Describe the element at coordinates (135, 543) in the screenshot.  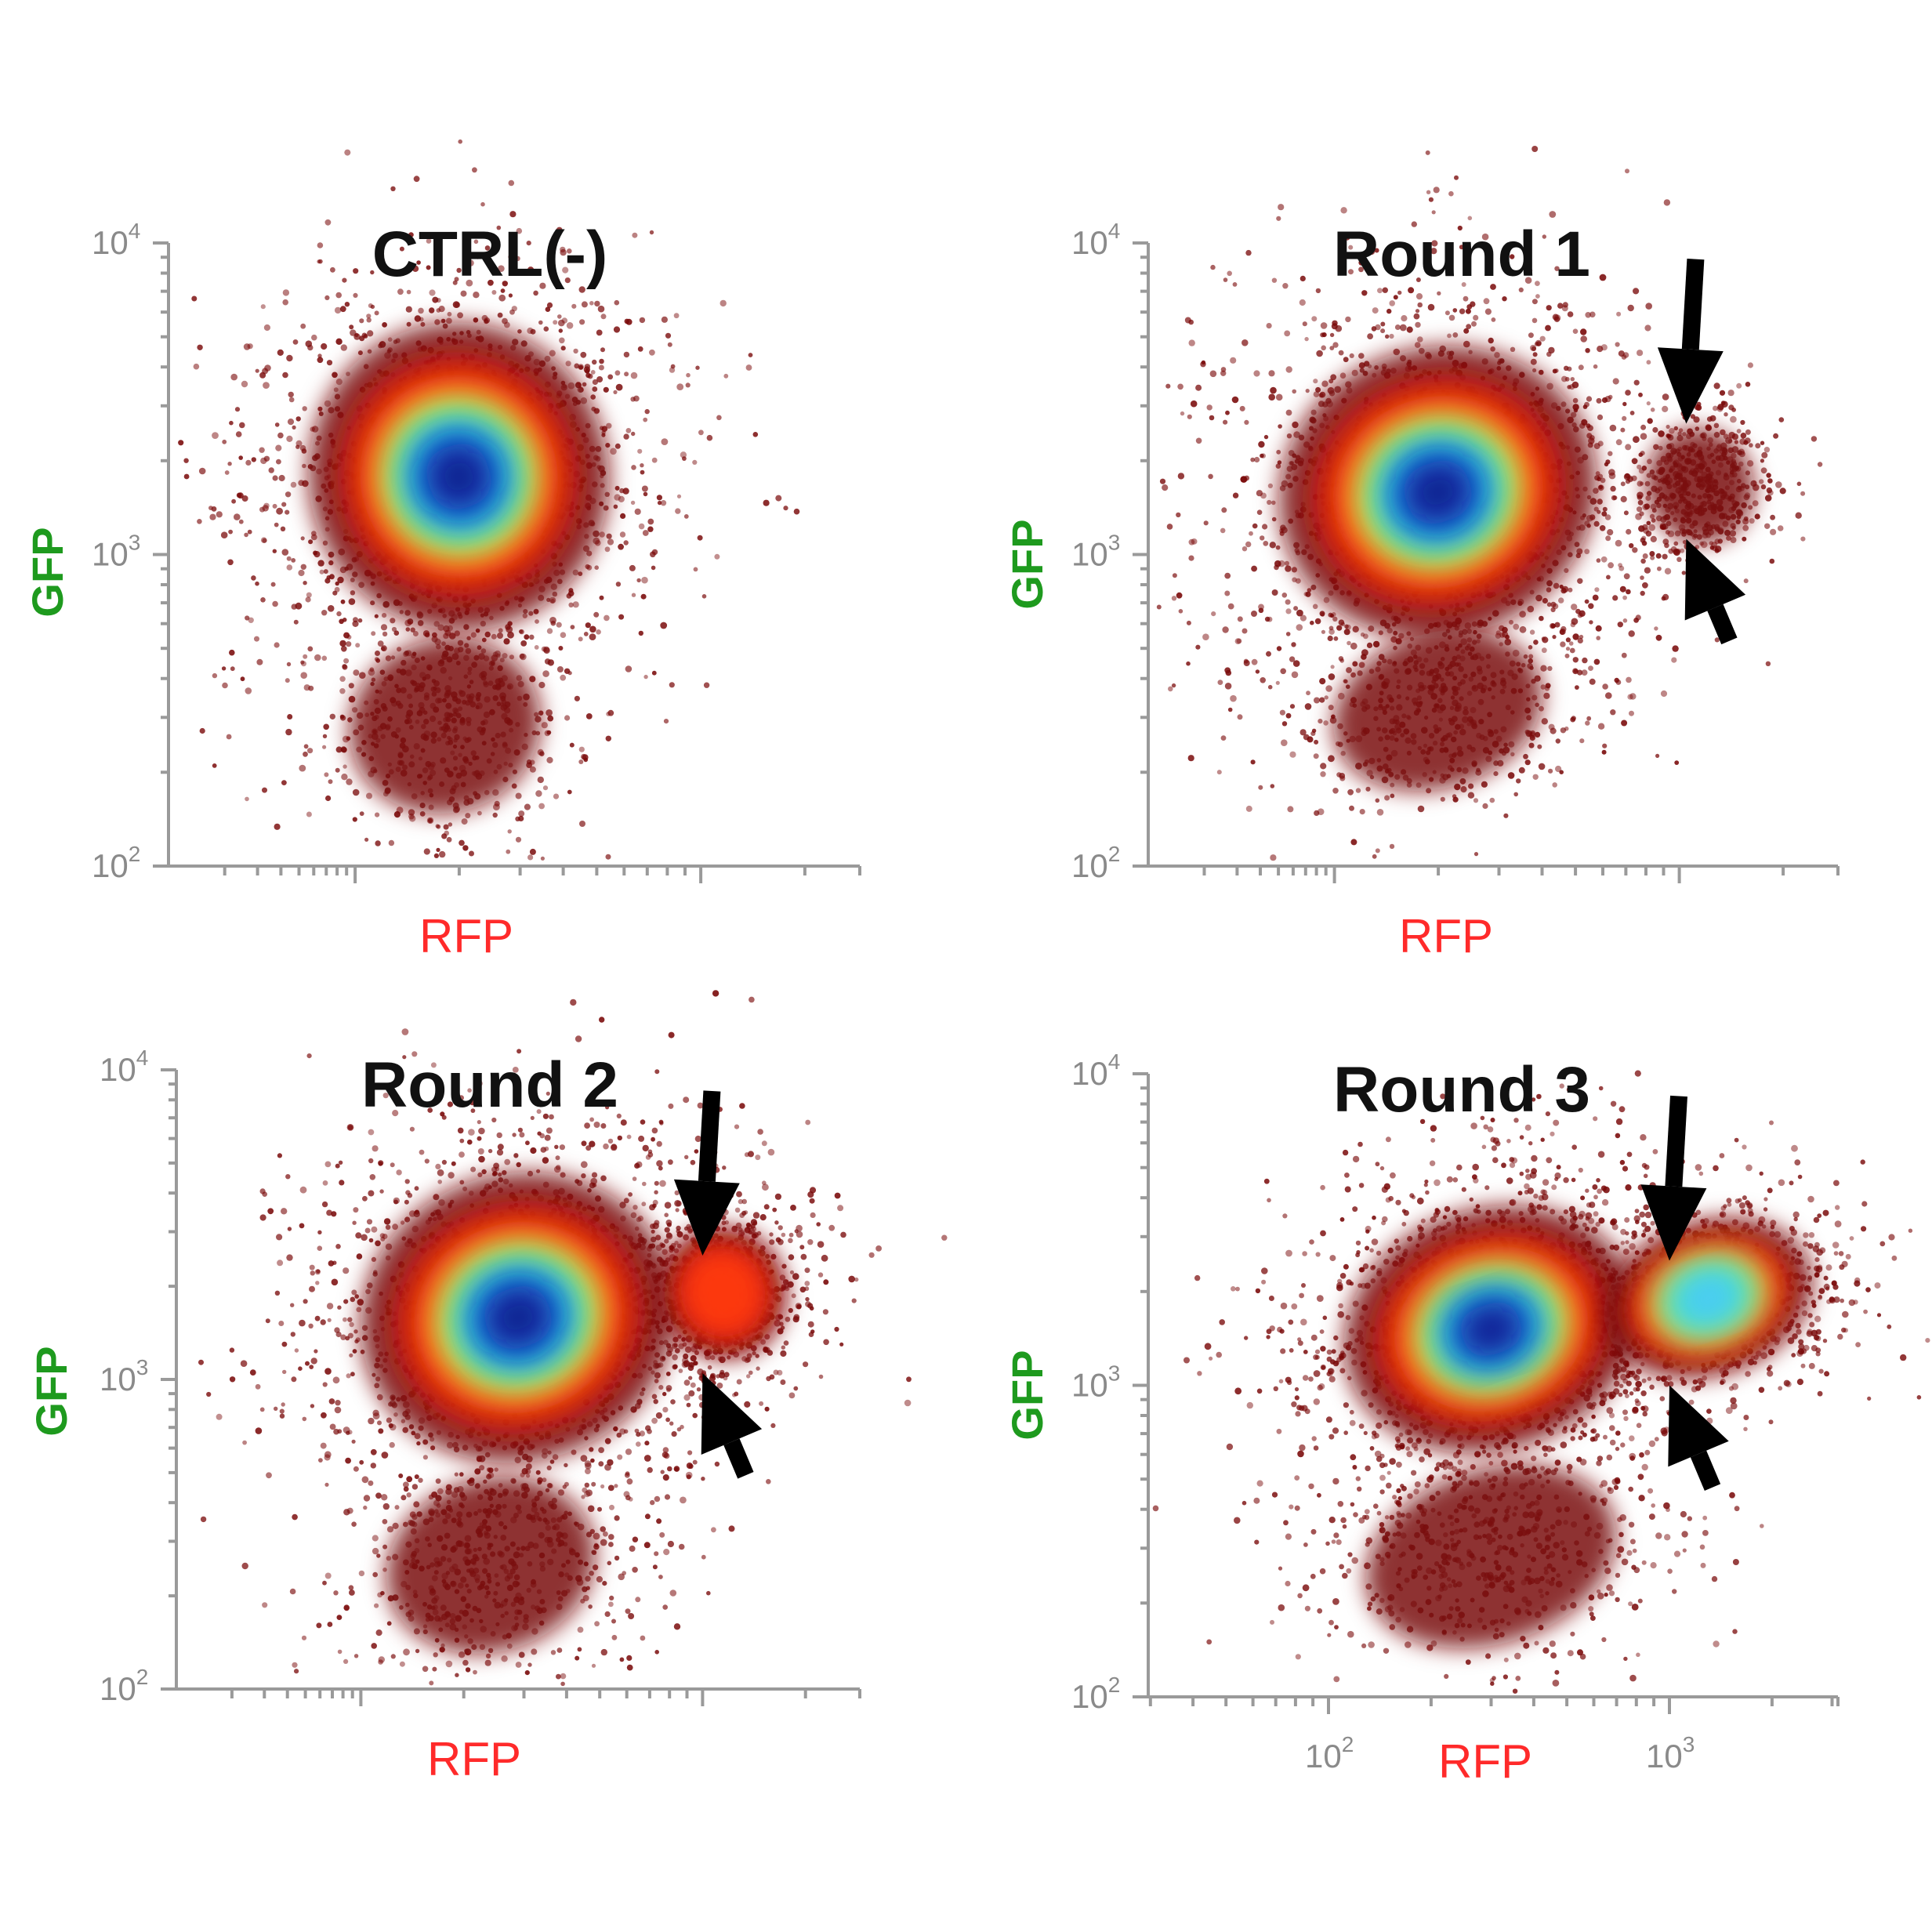
I see `tick-exponent-text: 3` at that location.